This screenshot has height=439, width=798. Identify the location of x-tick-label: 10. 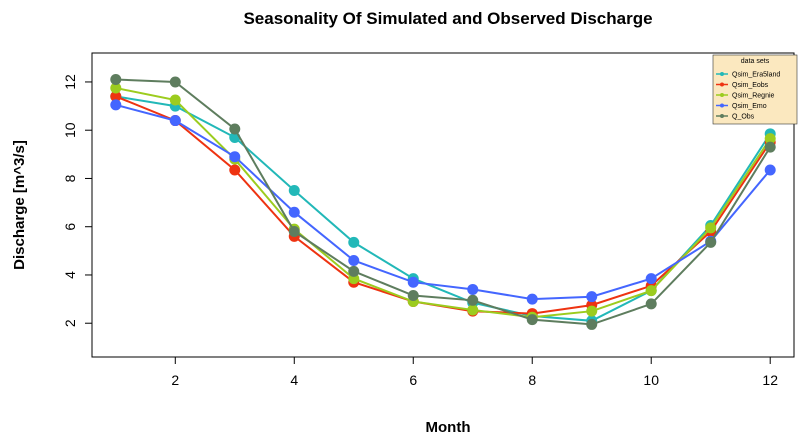
(651, 380).